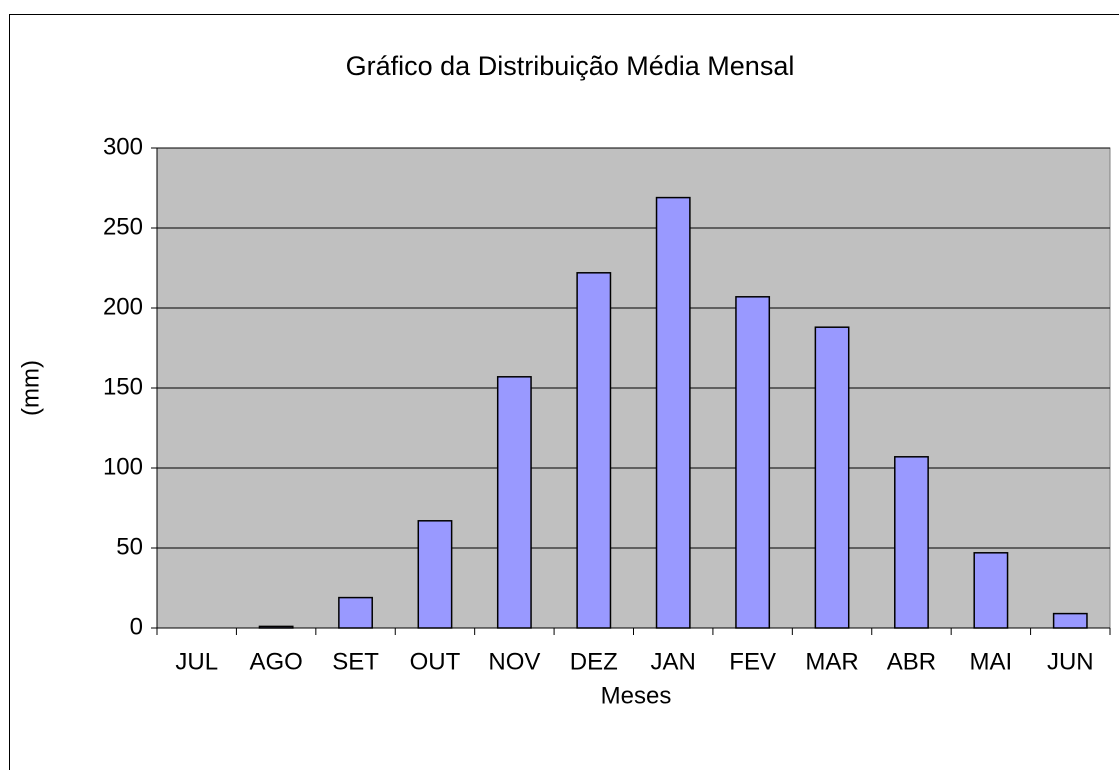 The image size is (1119, 770). I want to click on x-tick-label: OUT, so click(435, 661).